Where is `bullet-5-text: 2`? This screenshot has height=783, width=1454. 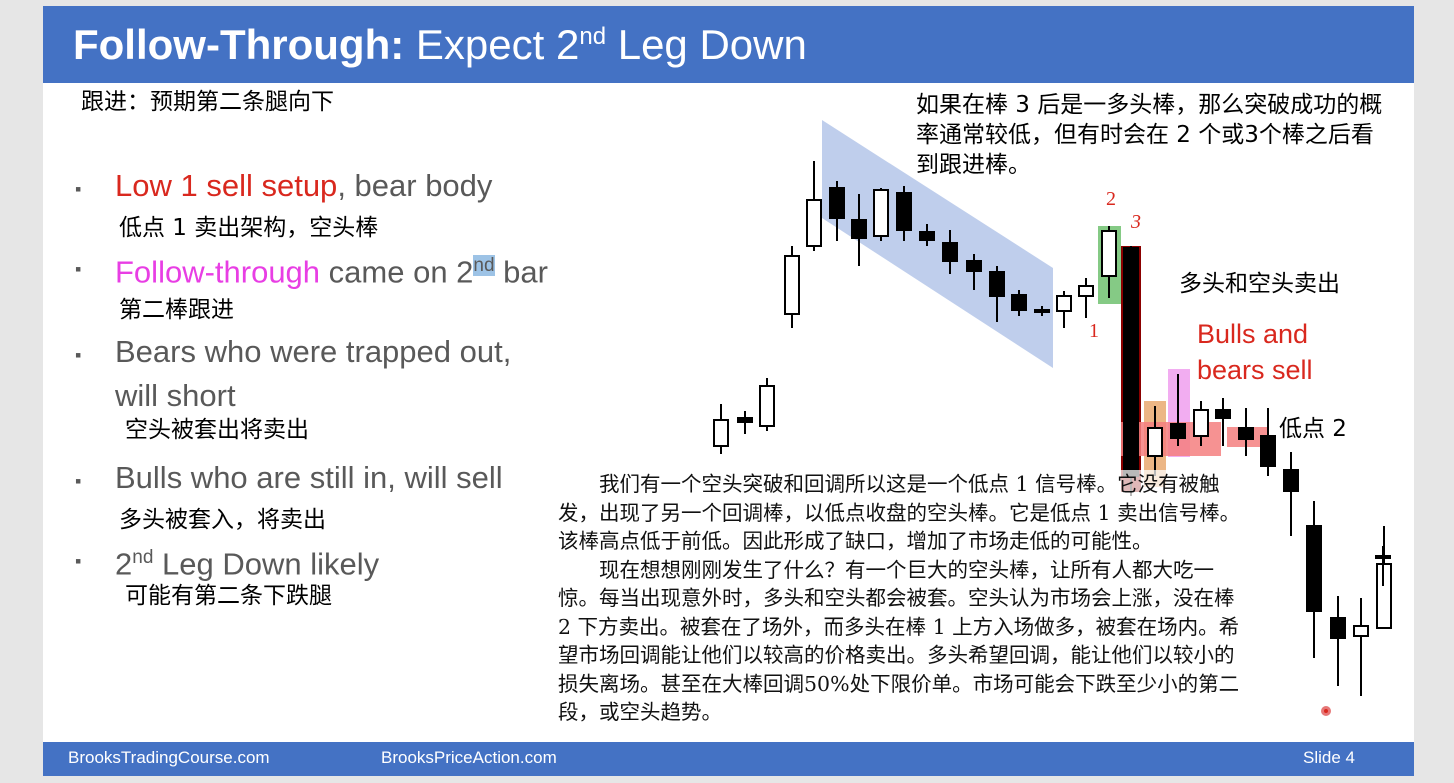
bullet-5-text: 2 is located at coordinates (124, 564).